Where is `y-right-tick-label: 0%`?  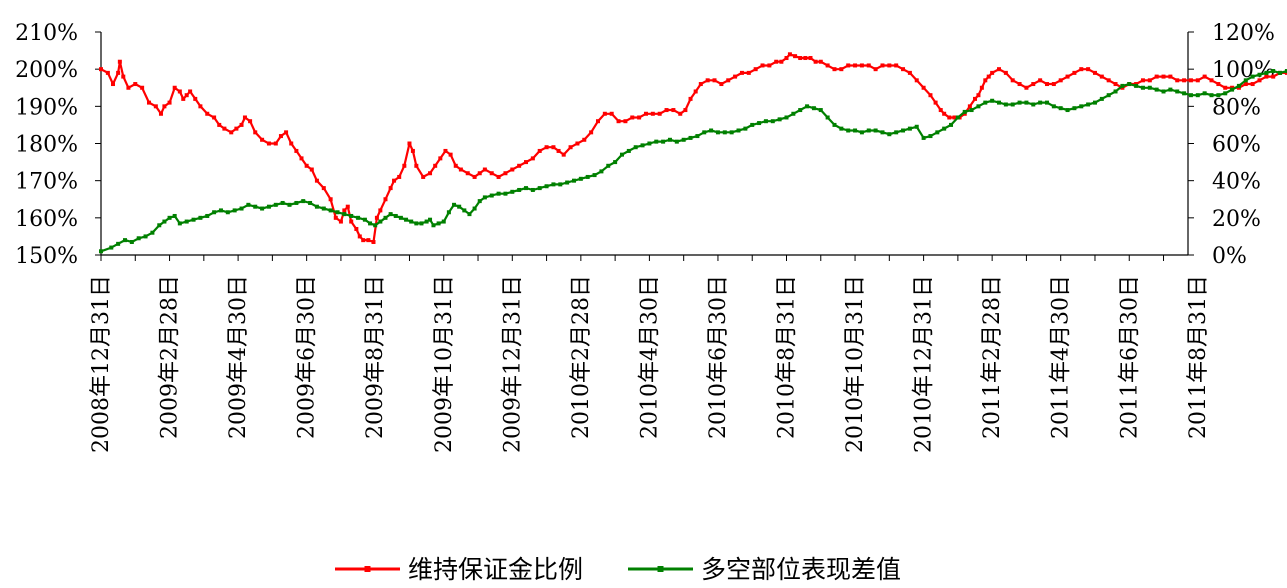 y-right-tick-label: 0% is located at coordinates (1229, 256).